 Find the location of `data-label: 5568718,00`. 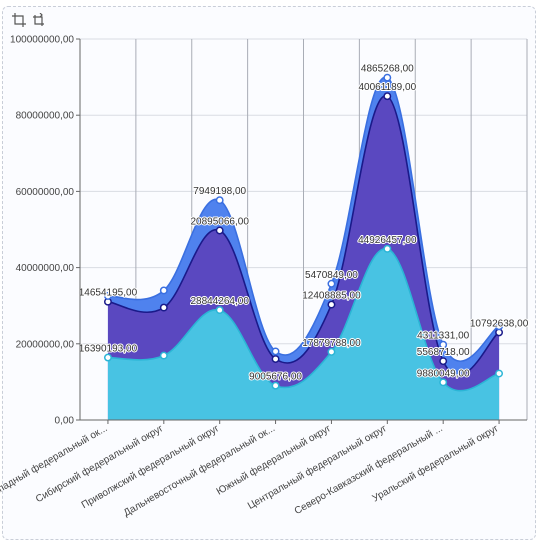

data-label: 5568718,00 is located at coordinates (443, 352).